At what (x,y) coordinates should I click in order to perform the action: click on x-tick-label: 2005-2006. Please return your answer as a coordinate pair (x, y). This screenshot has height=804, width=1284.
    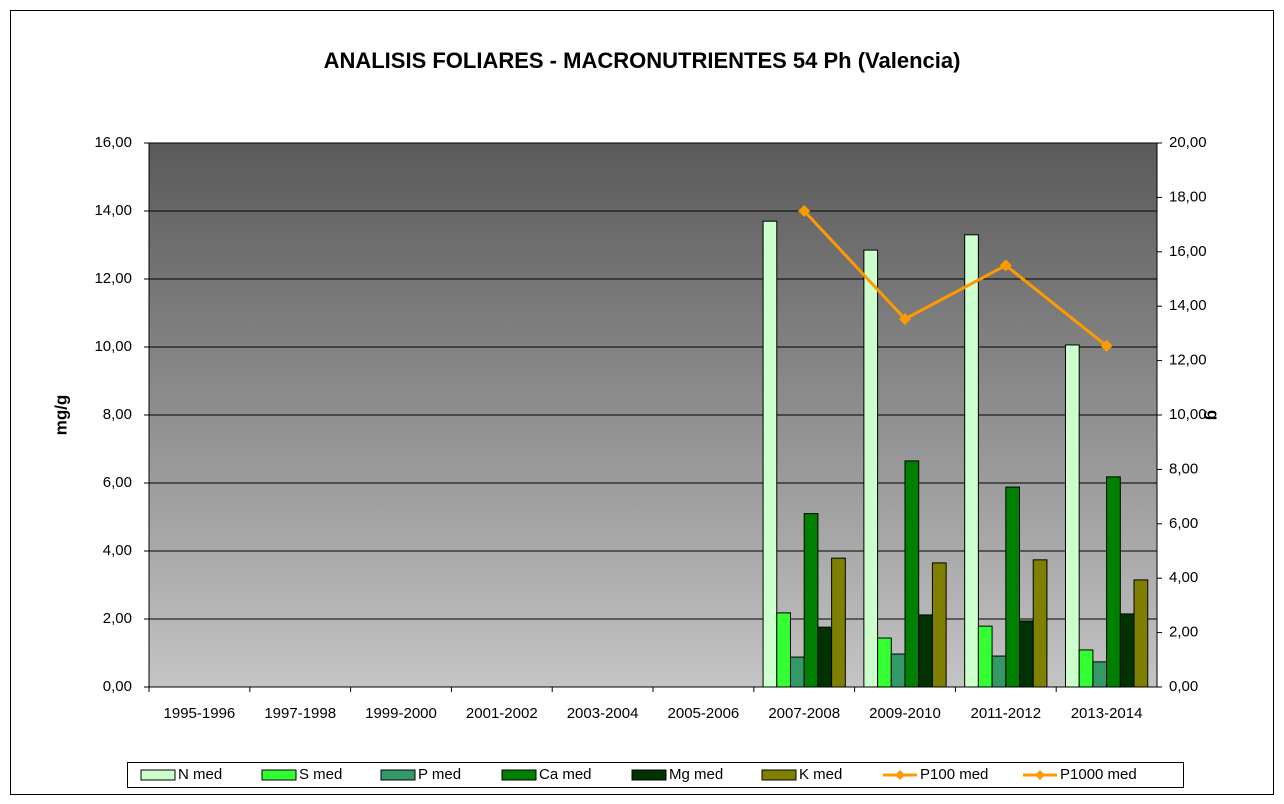
    Looking at the image, I should click on (704, 713).